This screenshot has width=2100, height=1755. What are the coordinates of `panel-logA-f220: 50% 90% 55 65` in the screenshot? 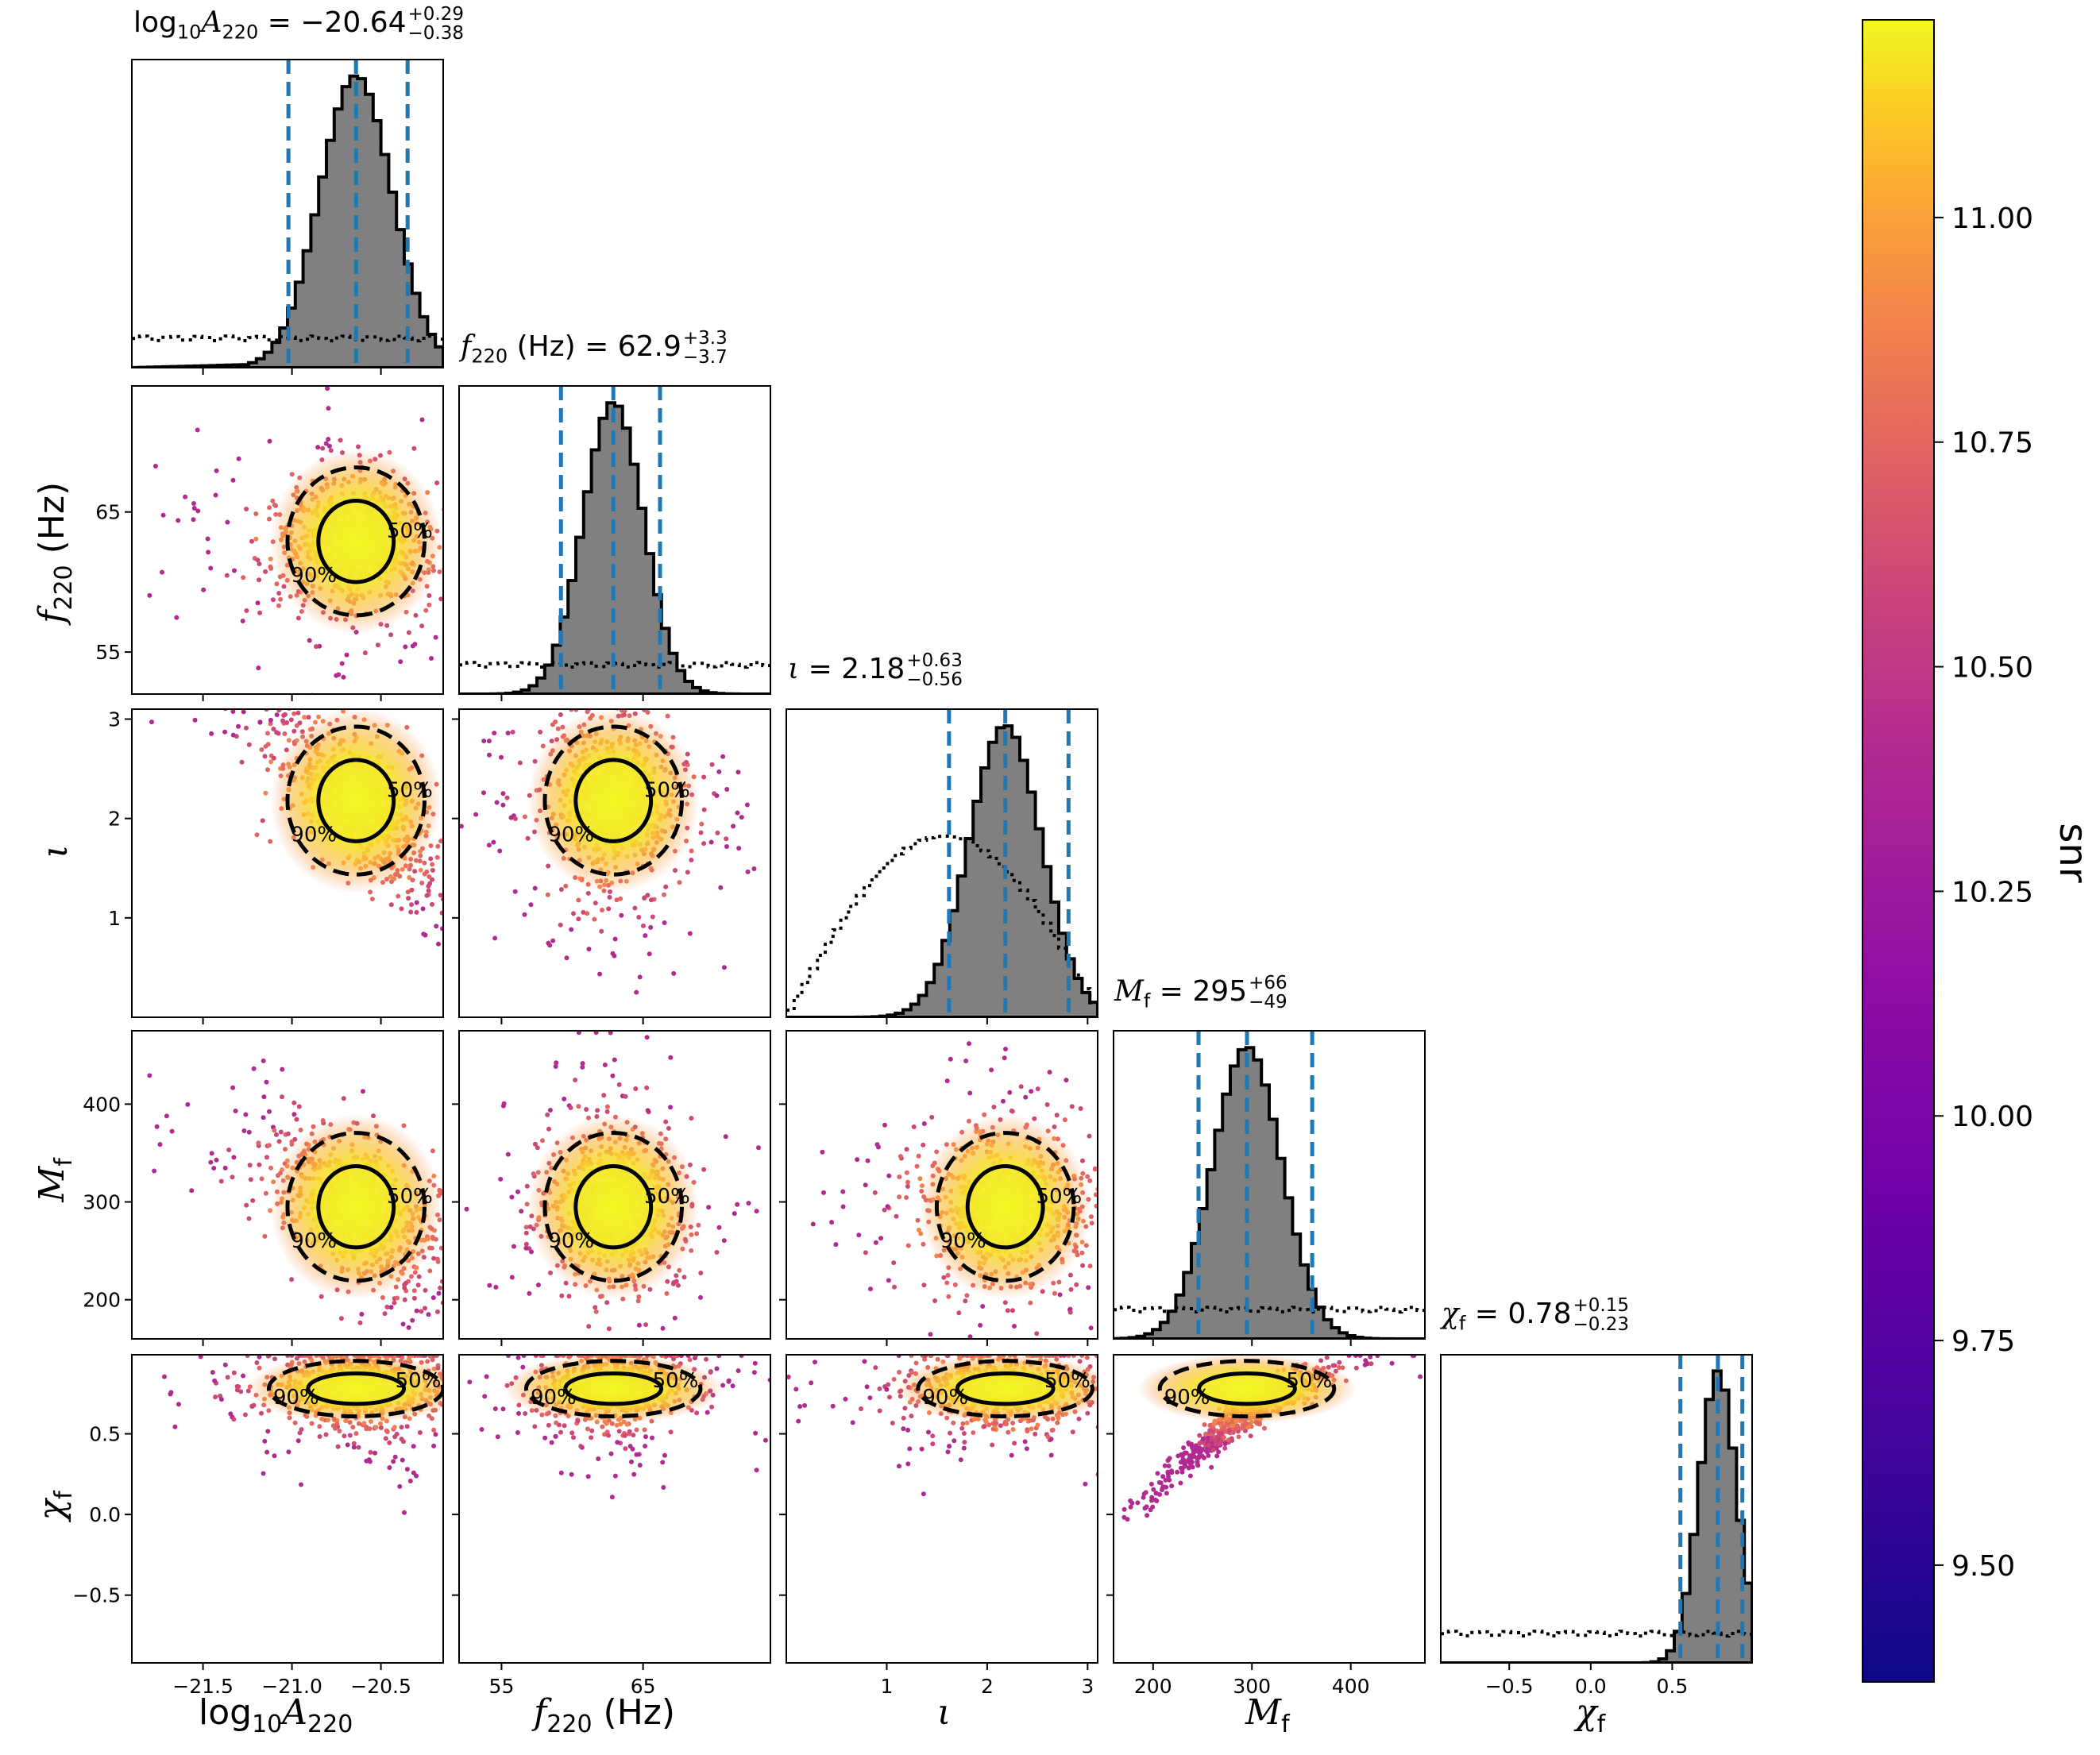 It's located at (269, 543).